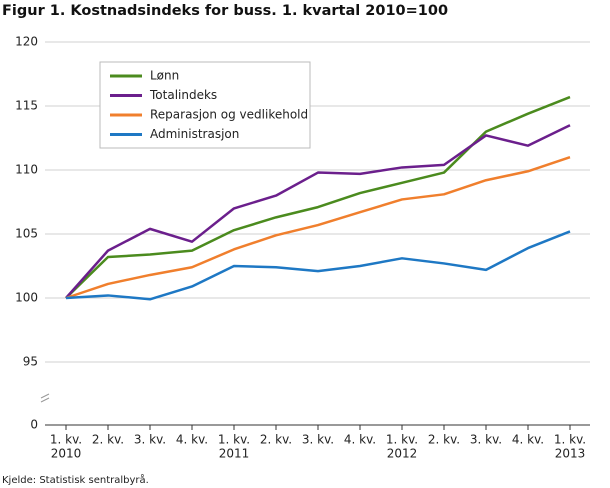 The image size is (610, 488). Describe the element at coordinates (26, 170) in the screenshot. I see `y-tick-label: 110` at that location.